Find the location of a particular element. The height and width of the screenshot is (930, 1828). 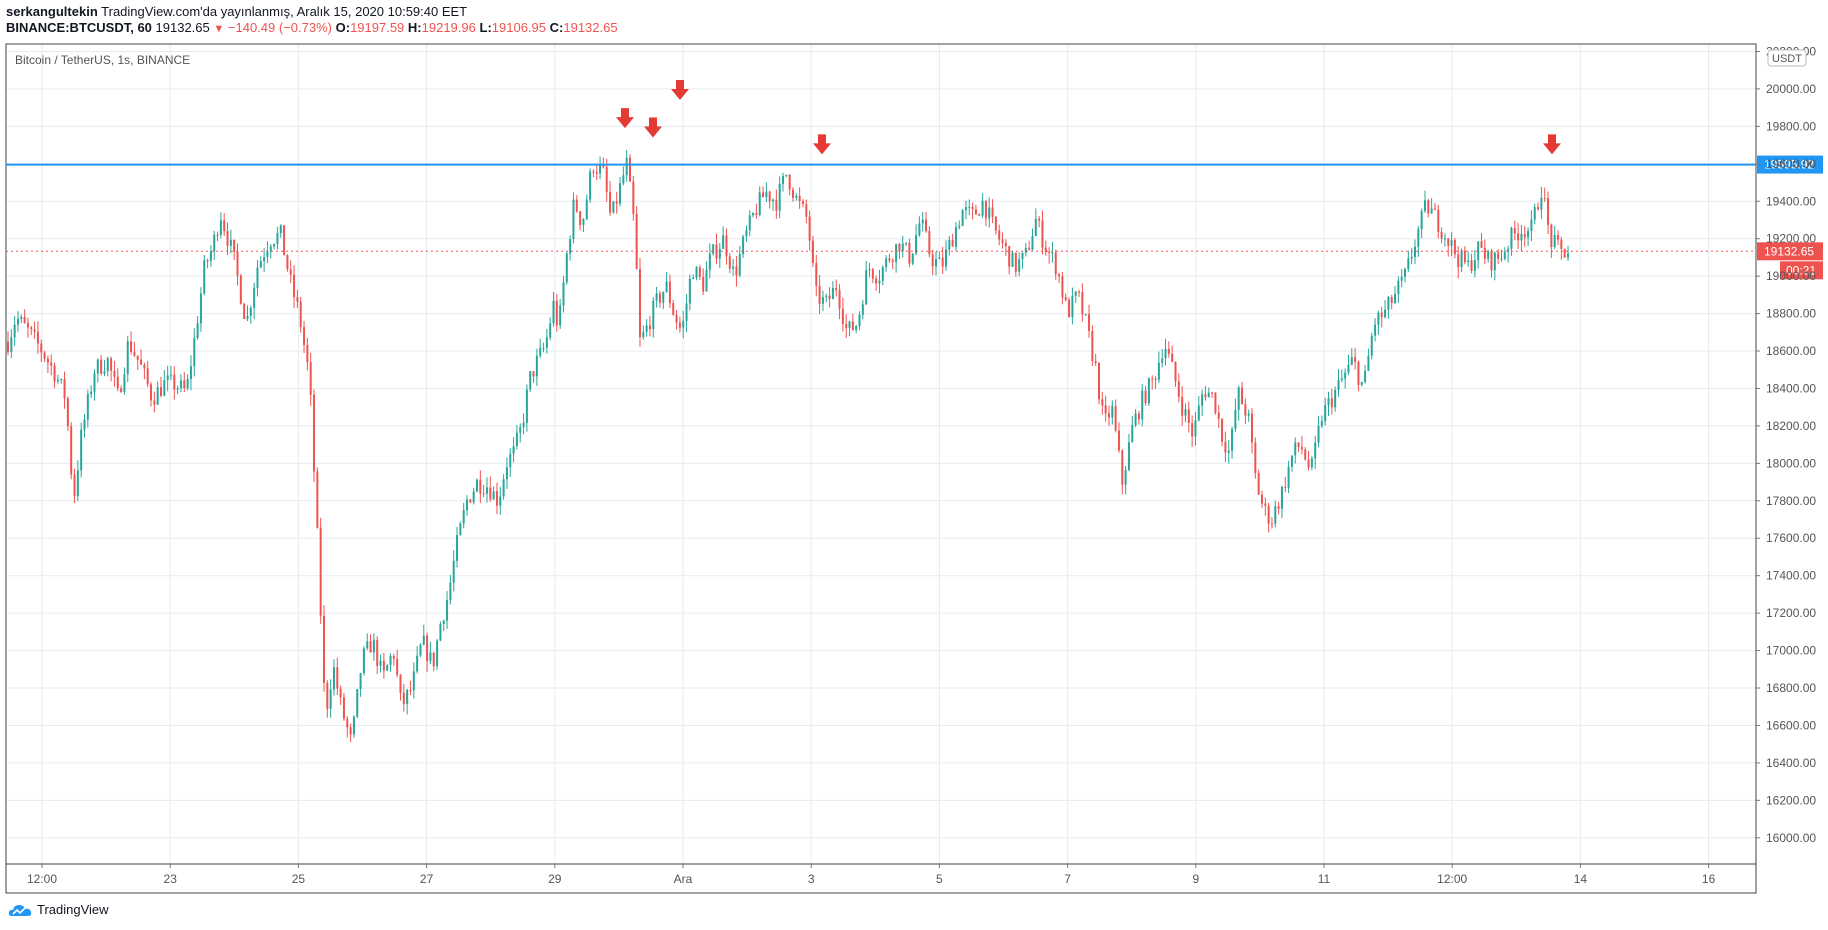

currency-badge: USDT is located at coordinates (1787, 58).